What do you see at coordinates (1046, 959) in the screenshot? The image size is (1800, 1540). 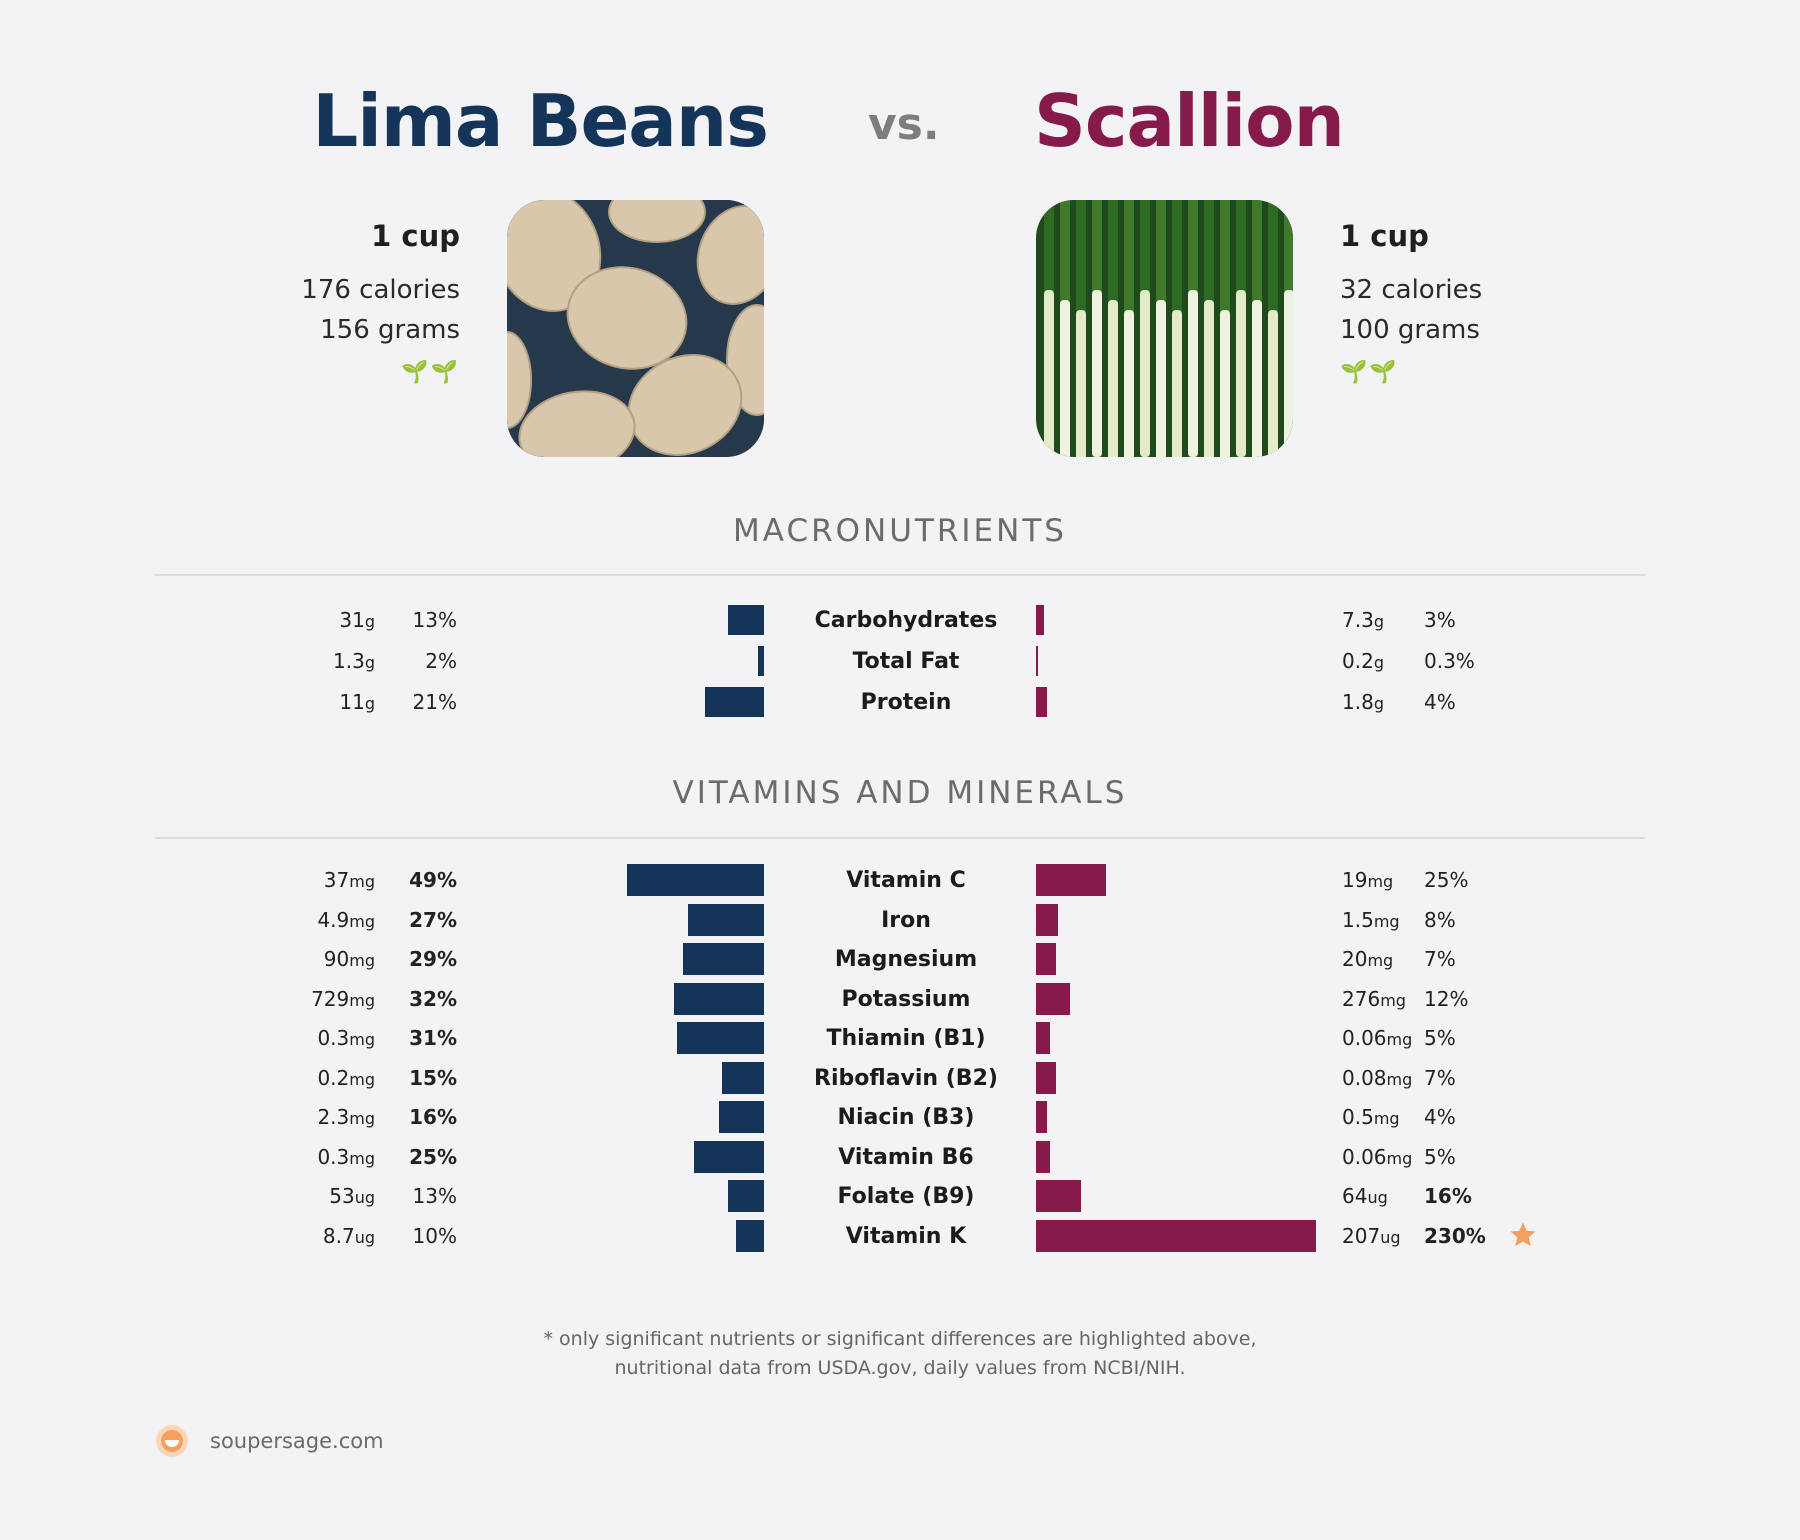 I see `right-bar-magnesium` at bounding box center [1046, 959].